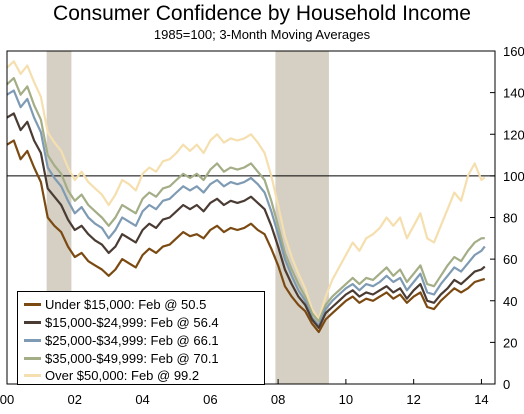 The width and height of the screenshot is (524, 414). What do you see at coordinates (126, 304) in the screenshot?
I see `legend-label: Under $15,000: Feb @ 50.5` at bounding box center [126, 304].